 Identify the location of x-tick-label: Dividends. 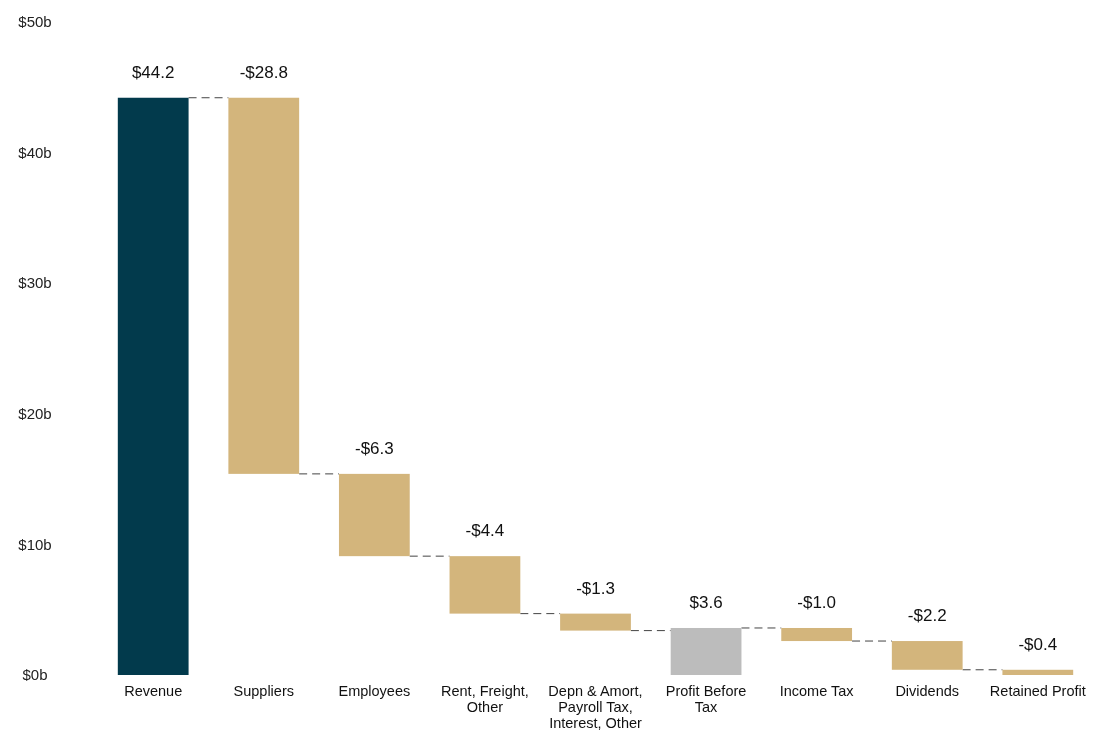
(927, 691).